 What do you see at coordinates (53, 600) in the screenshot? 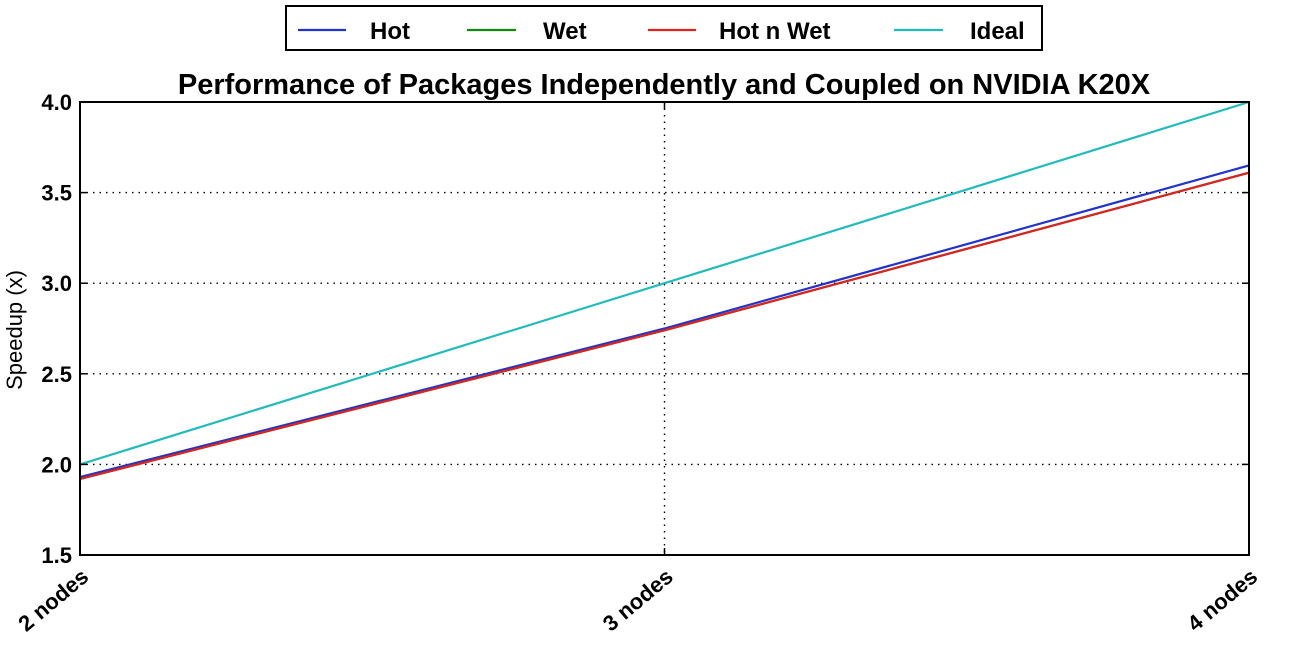
I see `x-tick-label: 2 nodes` at bounding box center [53, 600].